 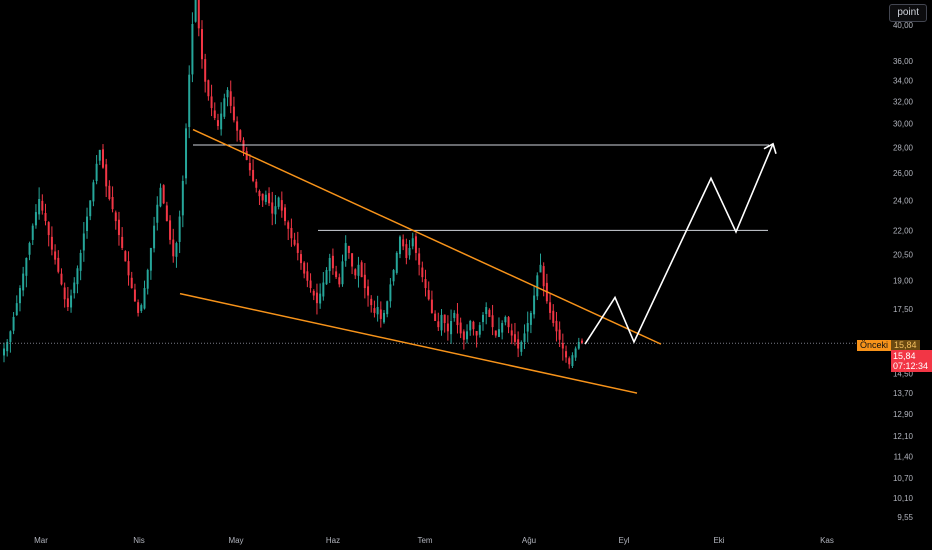 What do you see at coordinates (770, 148) in the screenshot?
I see `projection-arrowhead` at bounding box center [770, 148].